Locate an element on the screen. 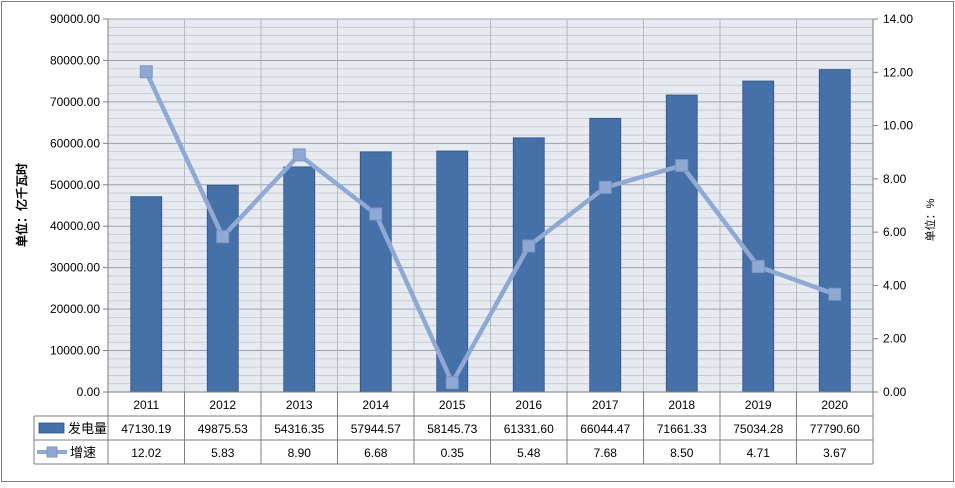  table-cell-power-2019: 75034.28 is located at coordinates (758, 429).